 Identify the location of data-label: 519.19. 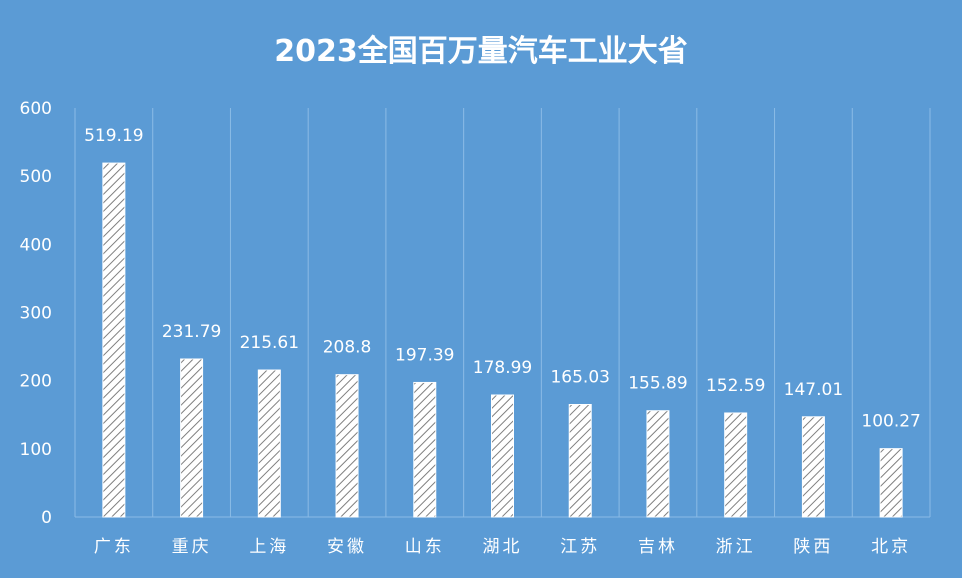
(113, 136).